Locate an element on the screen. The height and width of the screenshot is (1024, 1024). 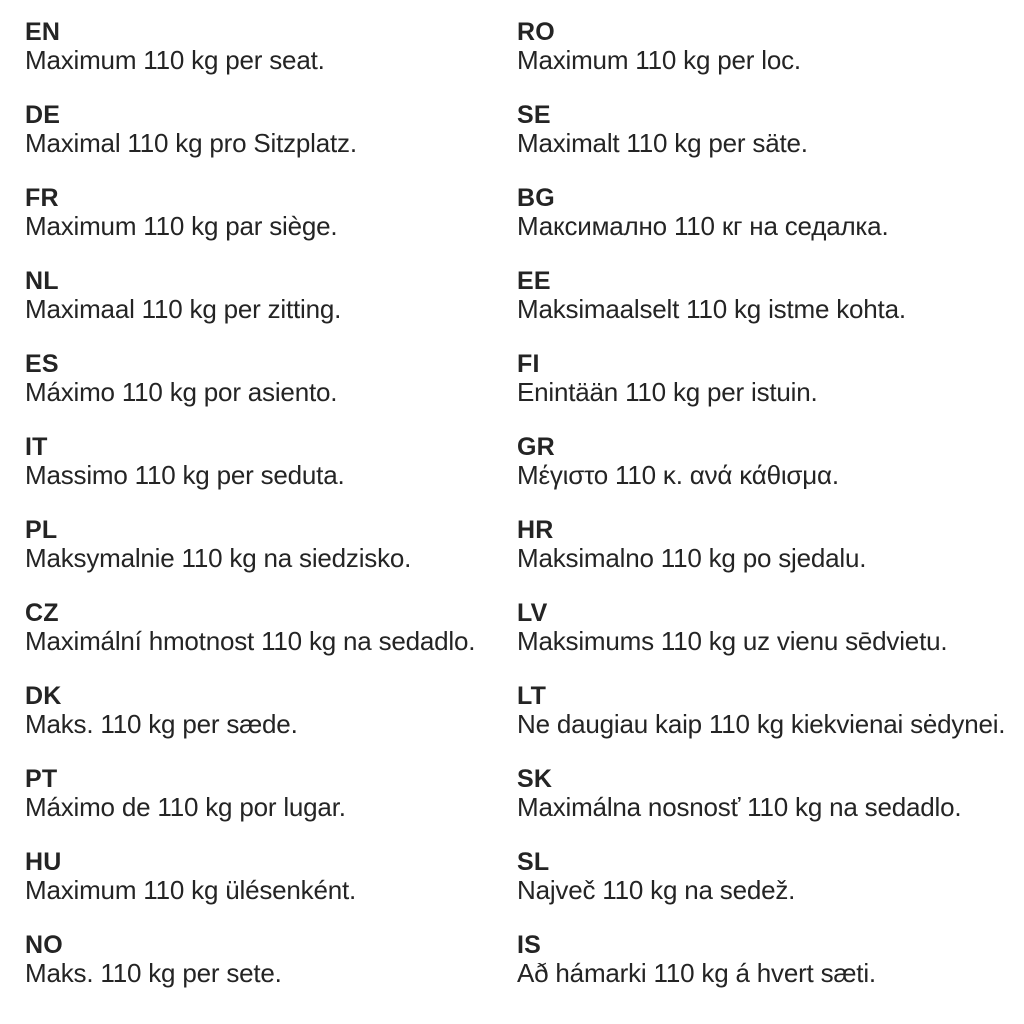
language-entry: IT Massimo 110 kg per seduta. is located at coordinates (271, 475).